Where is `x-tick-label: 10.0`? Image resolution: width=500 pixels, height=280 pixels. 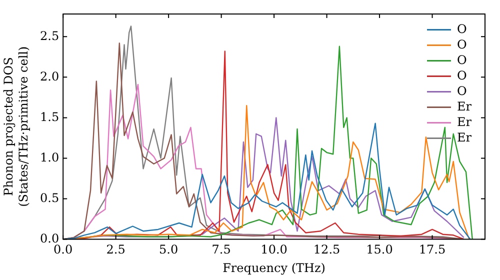
x-tick-label: 10.0 is located at coordinates (274, 249).